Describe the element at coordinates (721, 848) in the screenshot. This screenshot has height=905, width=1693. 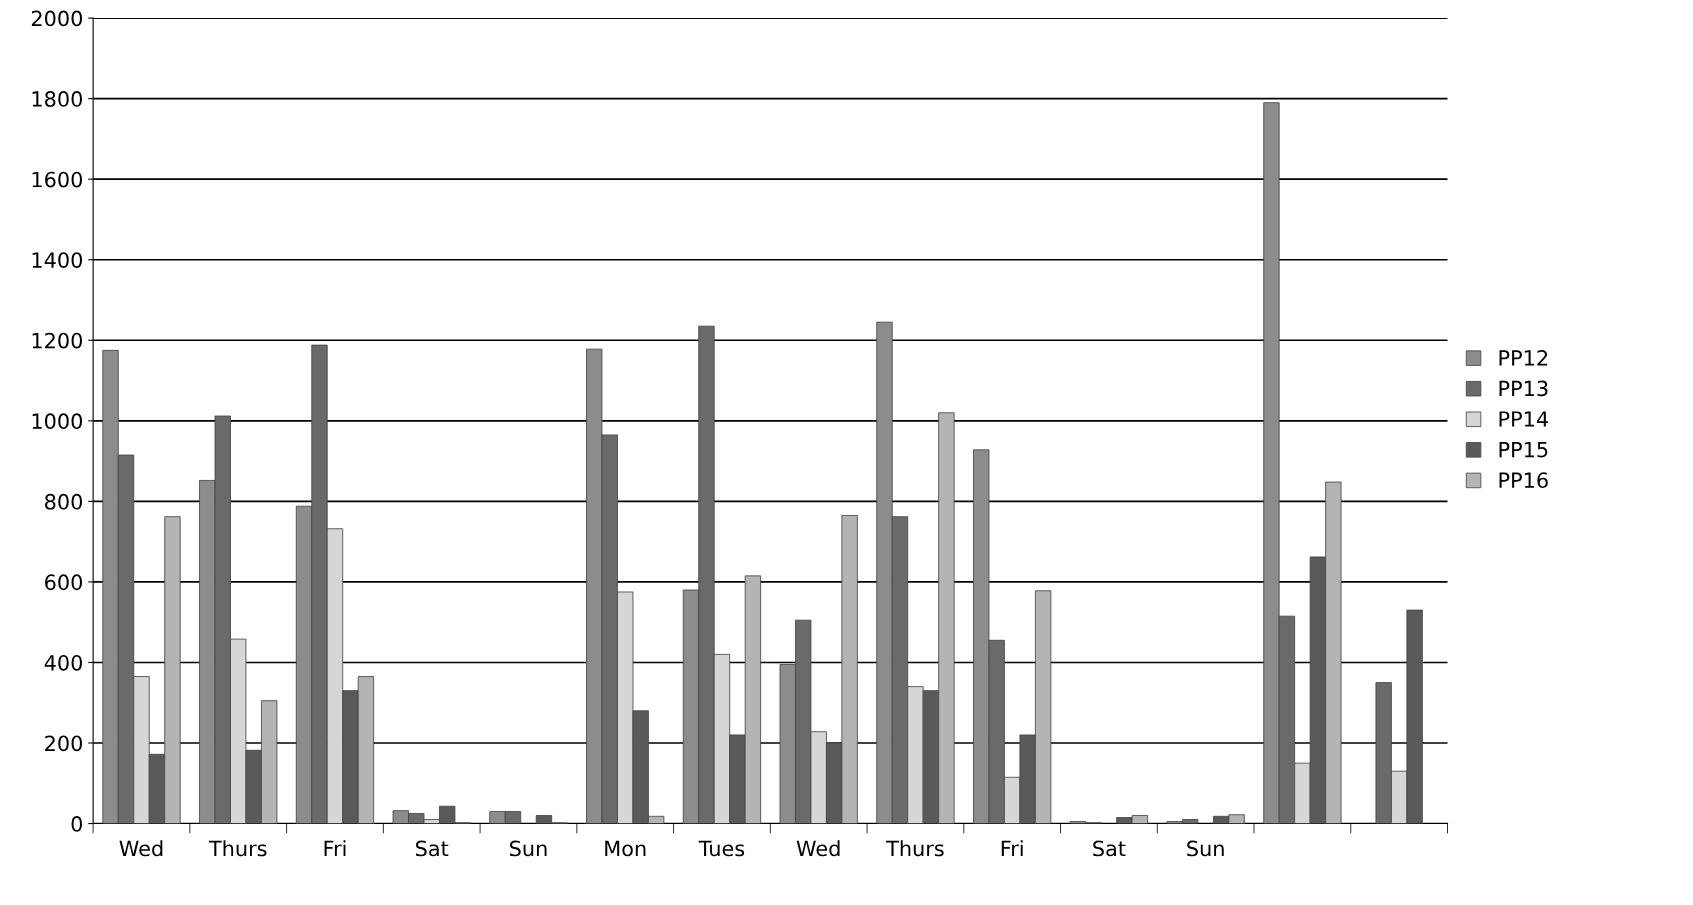
I see `x-tick-label: Tues` at that location.